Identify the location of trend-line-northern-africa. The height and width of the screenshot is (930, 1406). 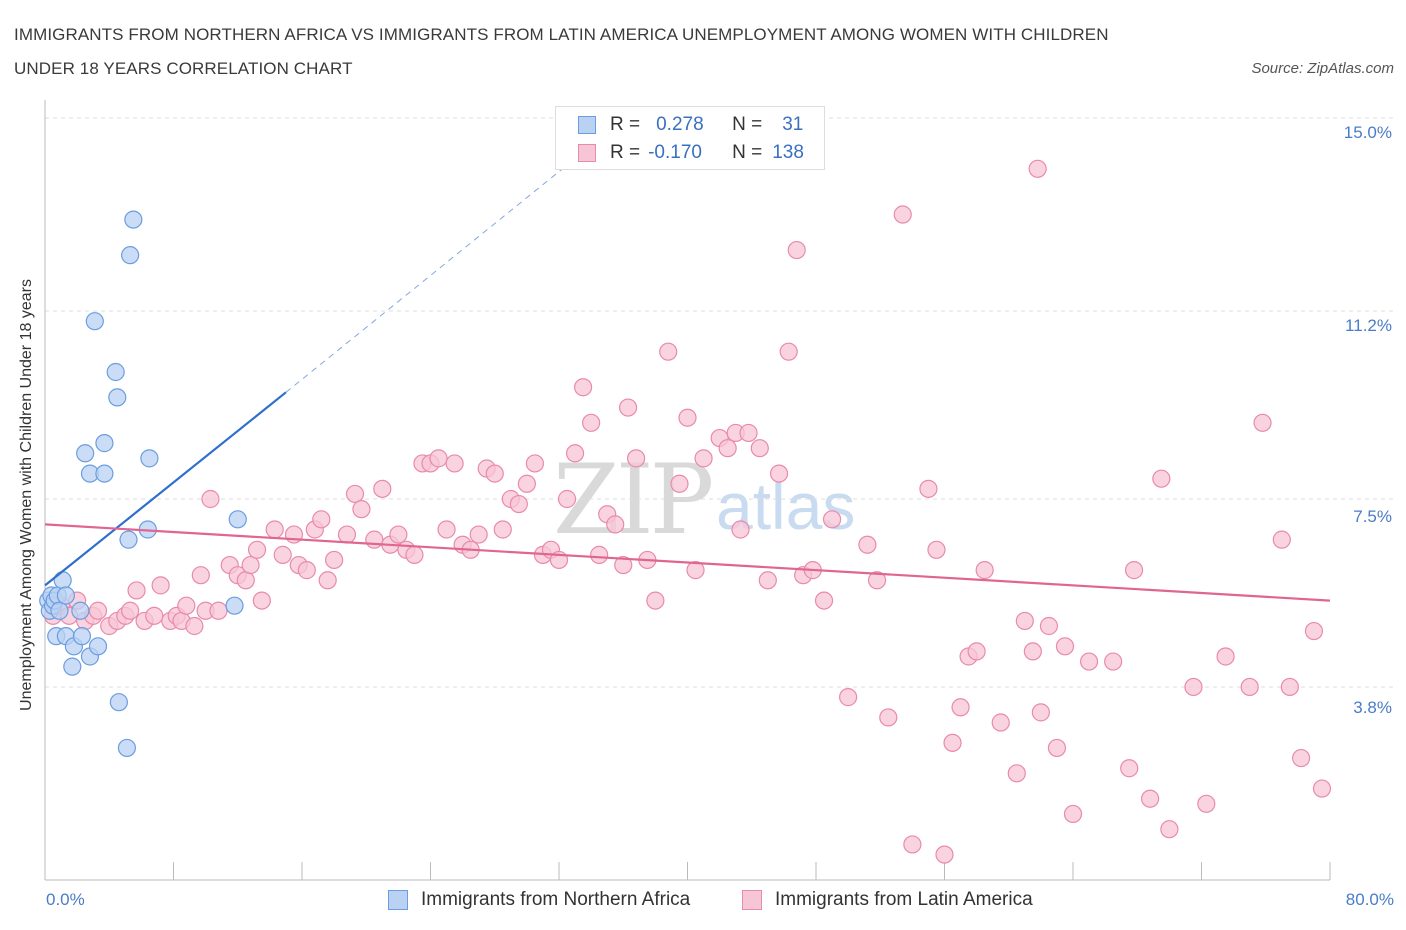
(165, 489).